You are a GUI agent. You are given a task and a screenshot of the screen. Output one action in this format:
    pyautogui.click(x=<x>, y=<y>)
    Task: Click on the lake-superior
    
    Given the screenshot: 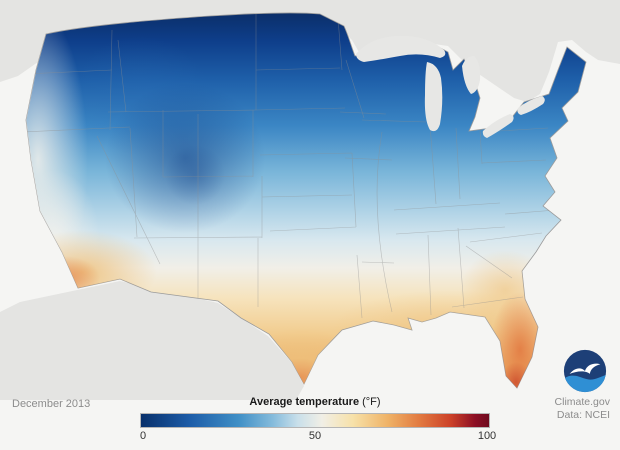 What is the action you would take?
    pyautogui.click(x=401, y=48)
    